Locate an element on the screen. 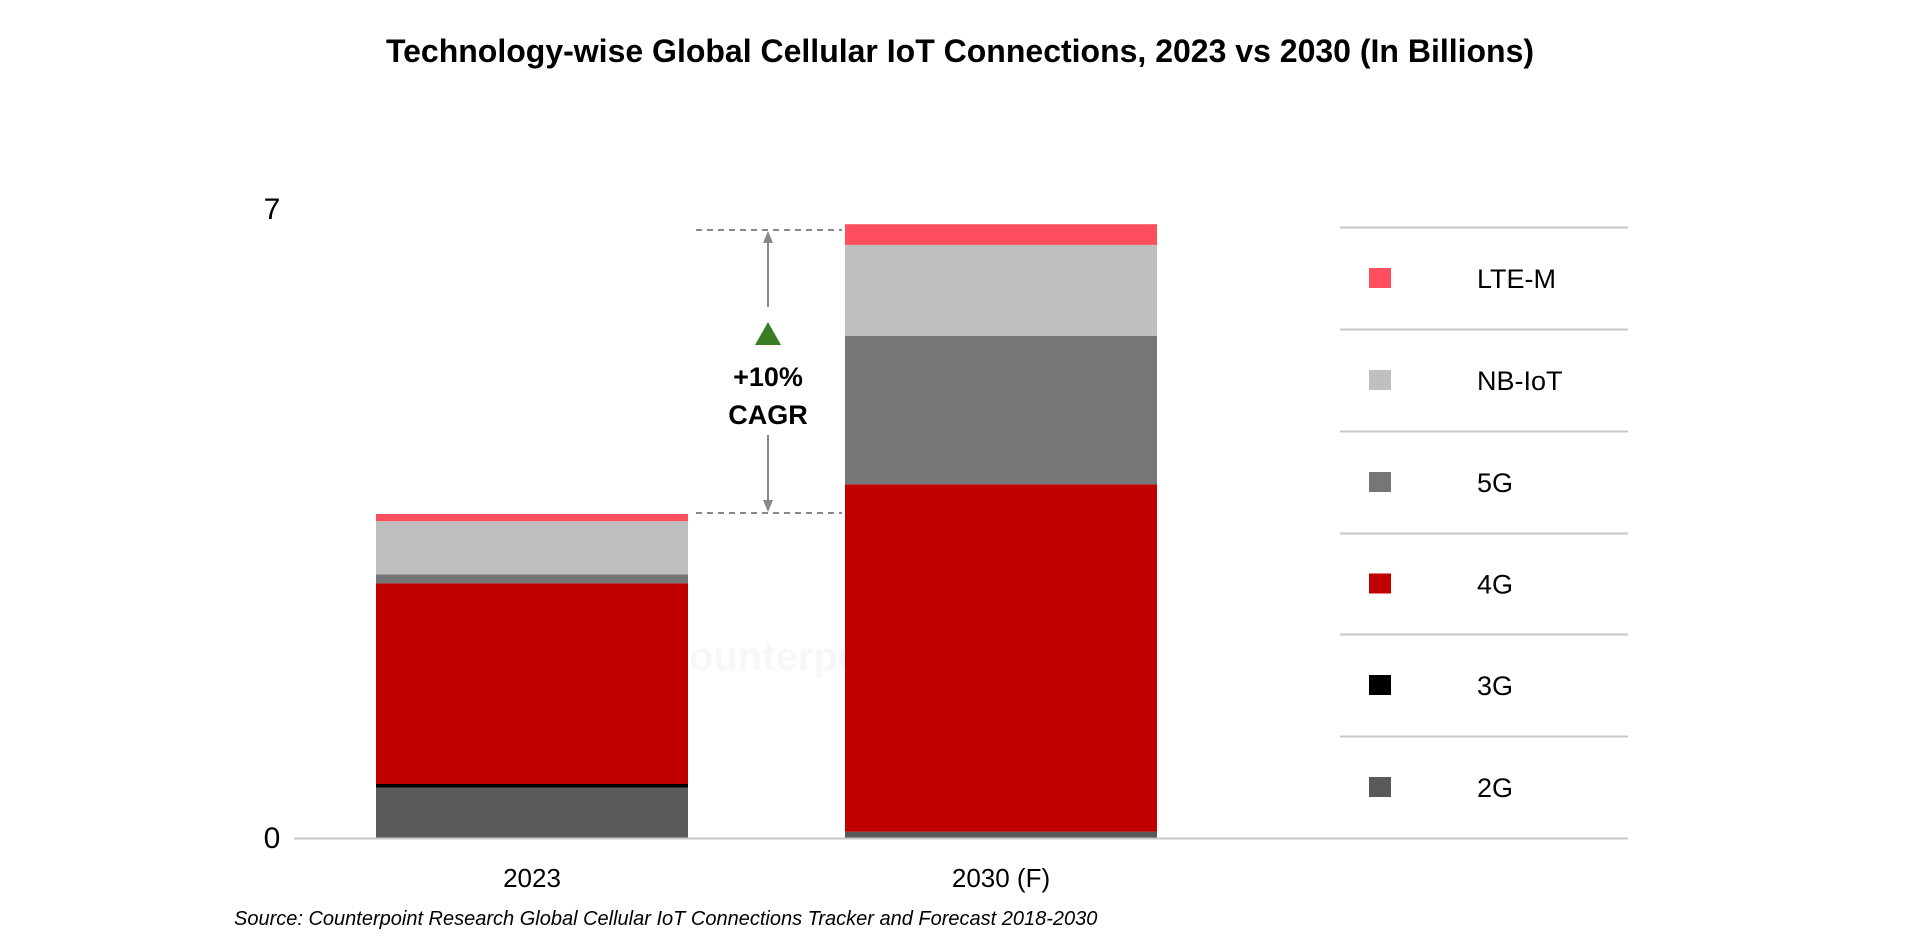 This screenshot has width=1920, height=949. bar-segment-nb-iot-2030f is located at coordinates (1001, 290).